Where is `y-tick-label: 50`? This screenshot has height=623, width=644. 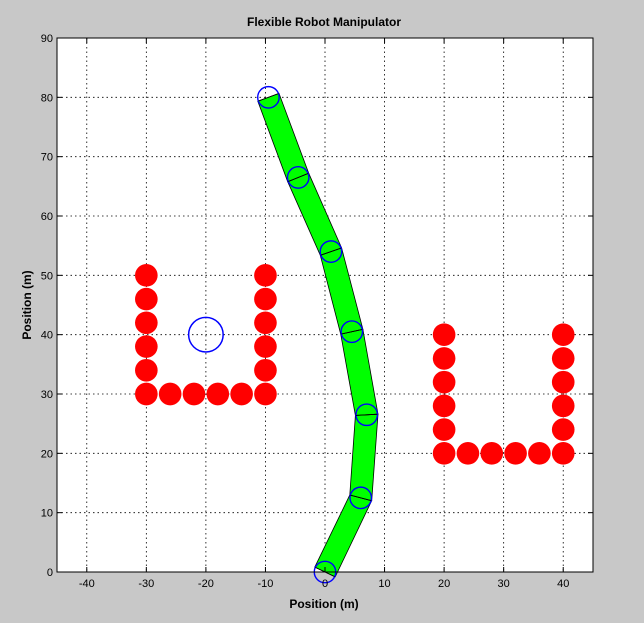
y-tick-label: 50 is located at coordinates (47, 276).